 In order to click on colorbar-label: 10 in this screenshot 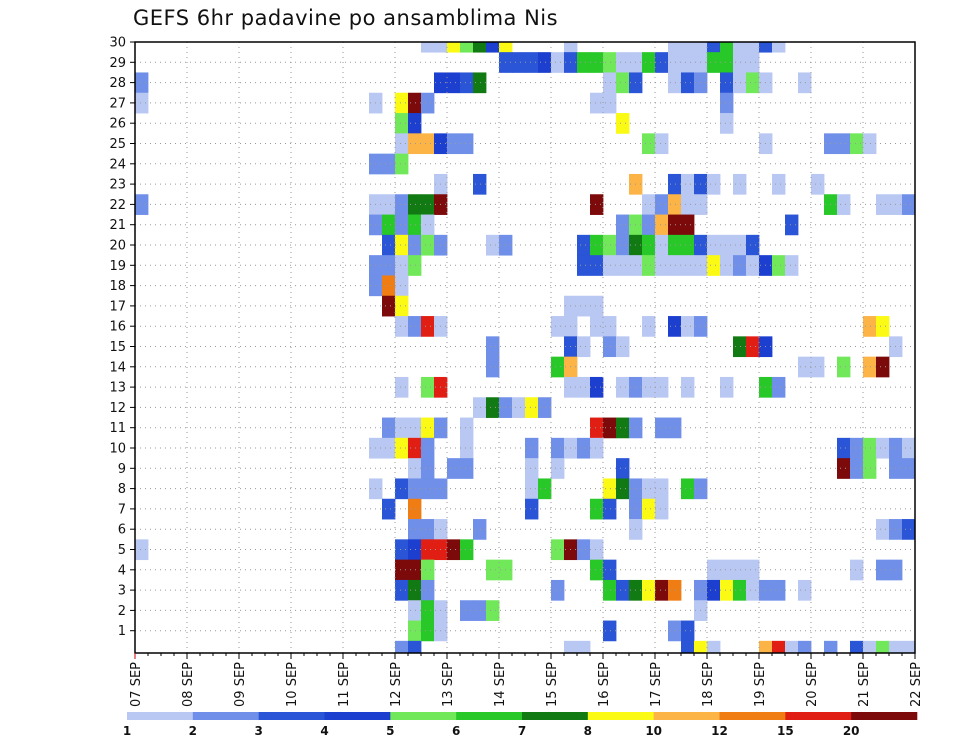, I will do `click(653, 731)`.